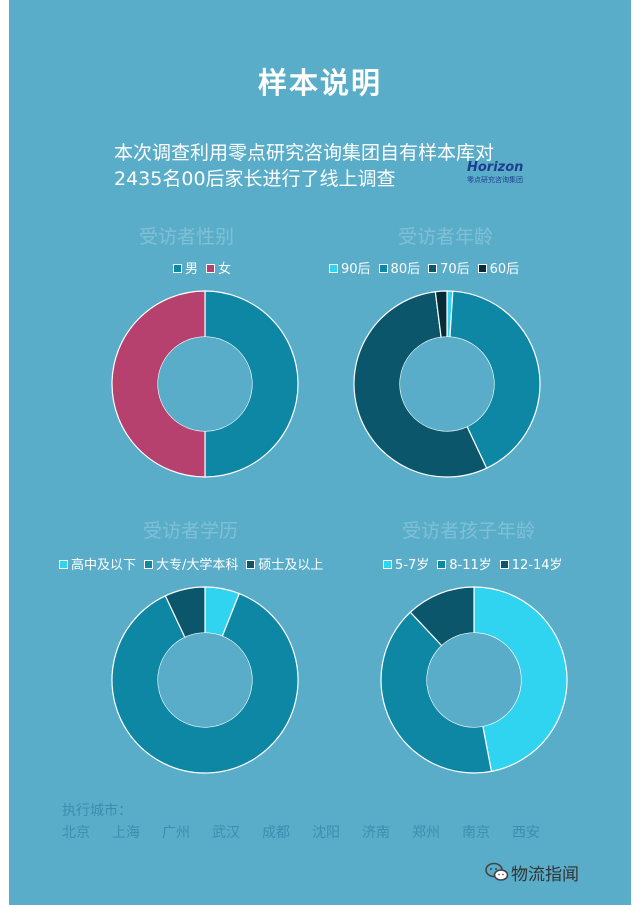 This screenshot has height=905, width=640. What do you see at coordinates (376, 833) in the screenshot?
I see `city-name: 济南` at bounding box center [376, 833].